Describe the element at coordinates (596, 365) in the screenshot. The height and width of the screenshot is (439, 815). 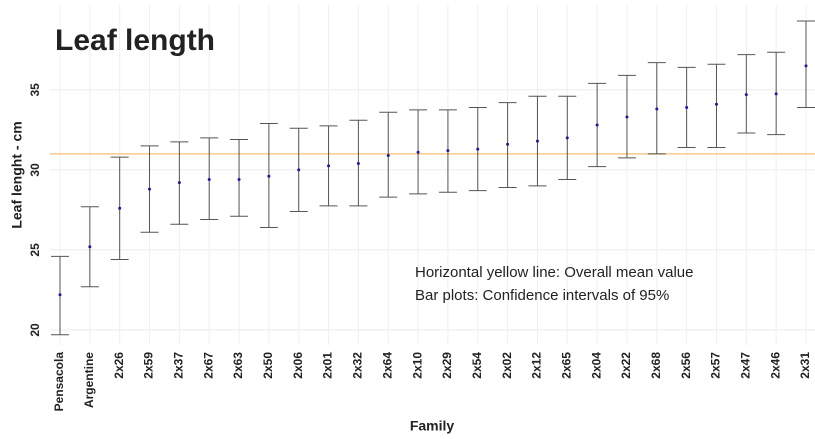
I see `x-tick-label: 2x04` at that location.